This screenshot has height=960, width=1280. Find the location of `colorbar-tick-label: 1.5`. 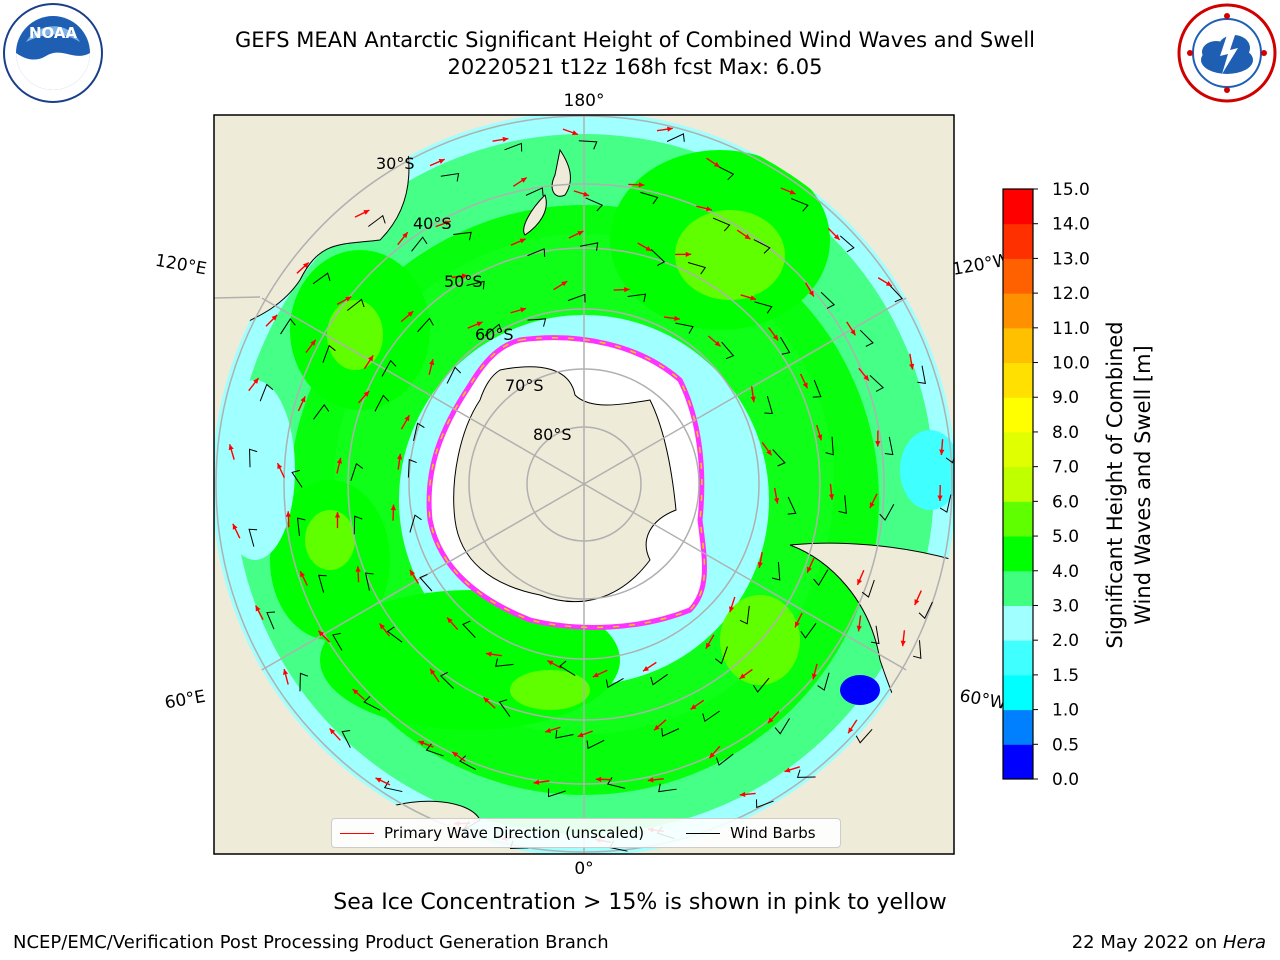

colorbar-tick-label: 1.5 is located at coordinates (1065, 676).